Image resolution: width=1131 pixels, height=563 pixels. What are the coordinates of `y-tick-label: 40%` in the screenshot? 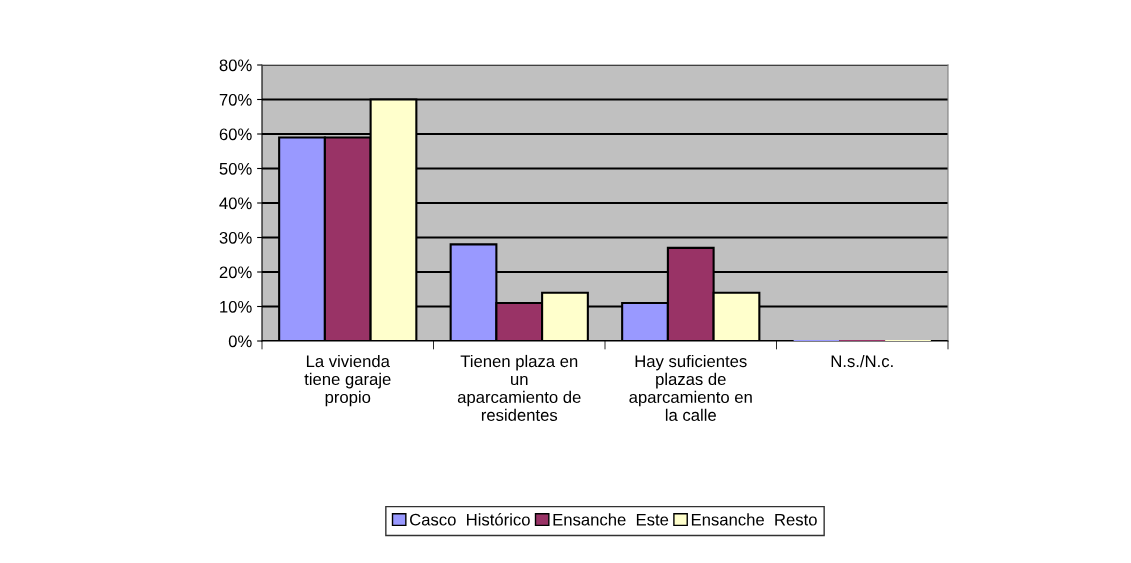 It's located at (235, 203).